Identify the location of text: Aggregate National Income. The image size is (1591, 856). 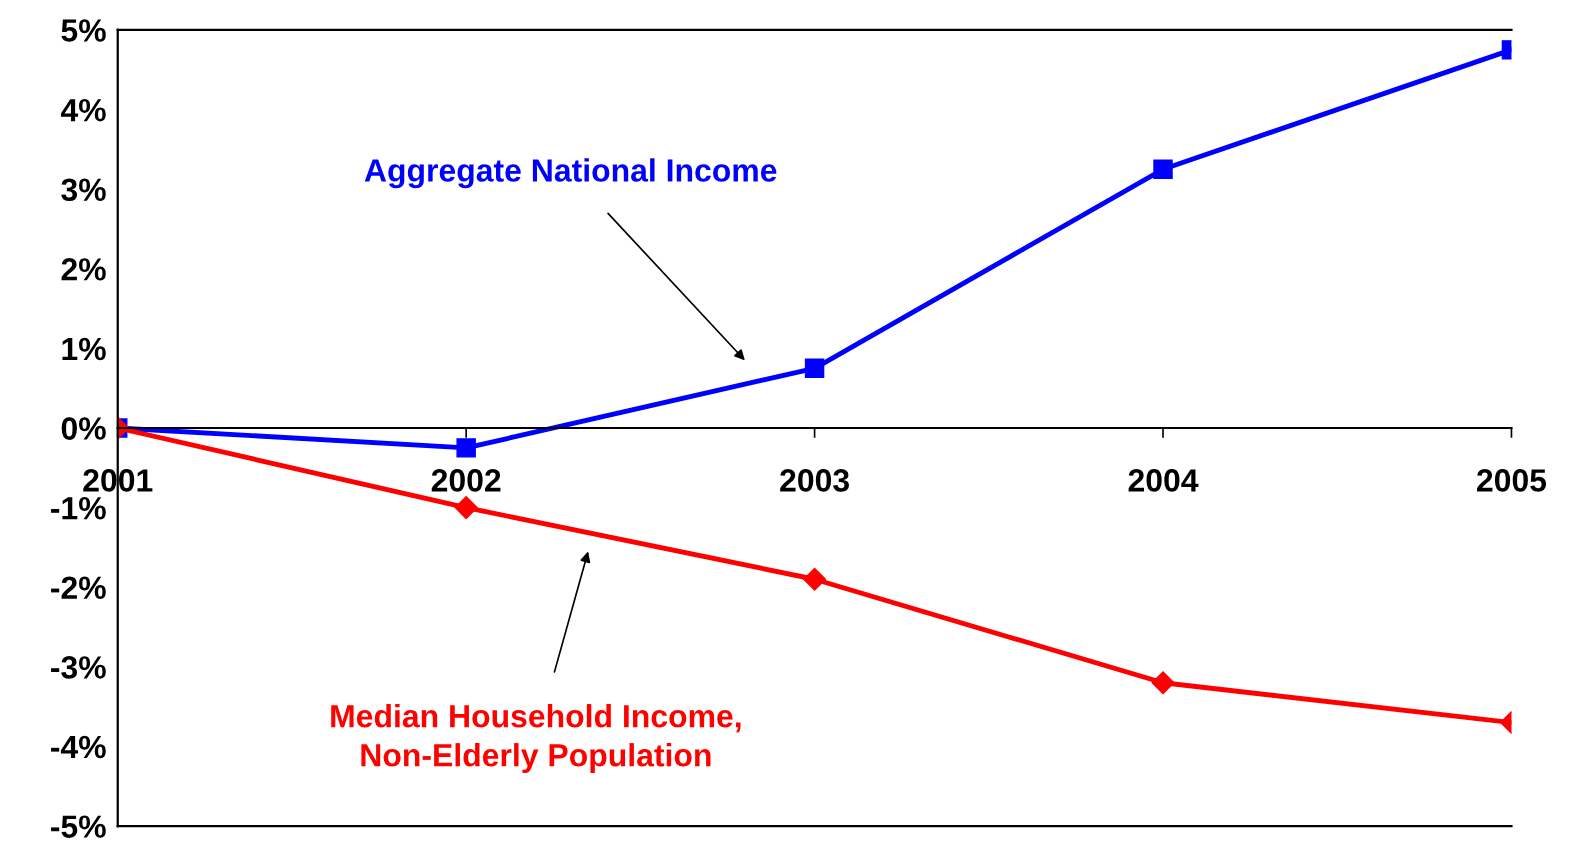
(570, 173).